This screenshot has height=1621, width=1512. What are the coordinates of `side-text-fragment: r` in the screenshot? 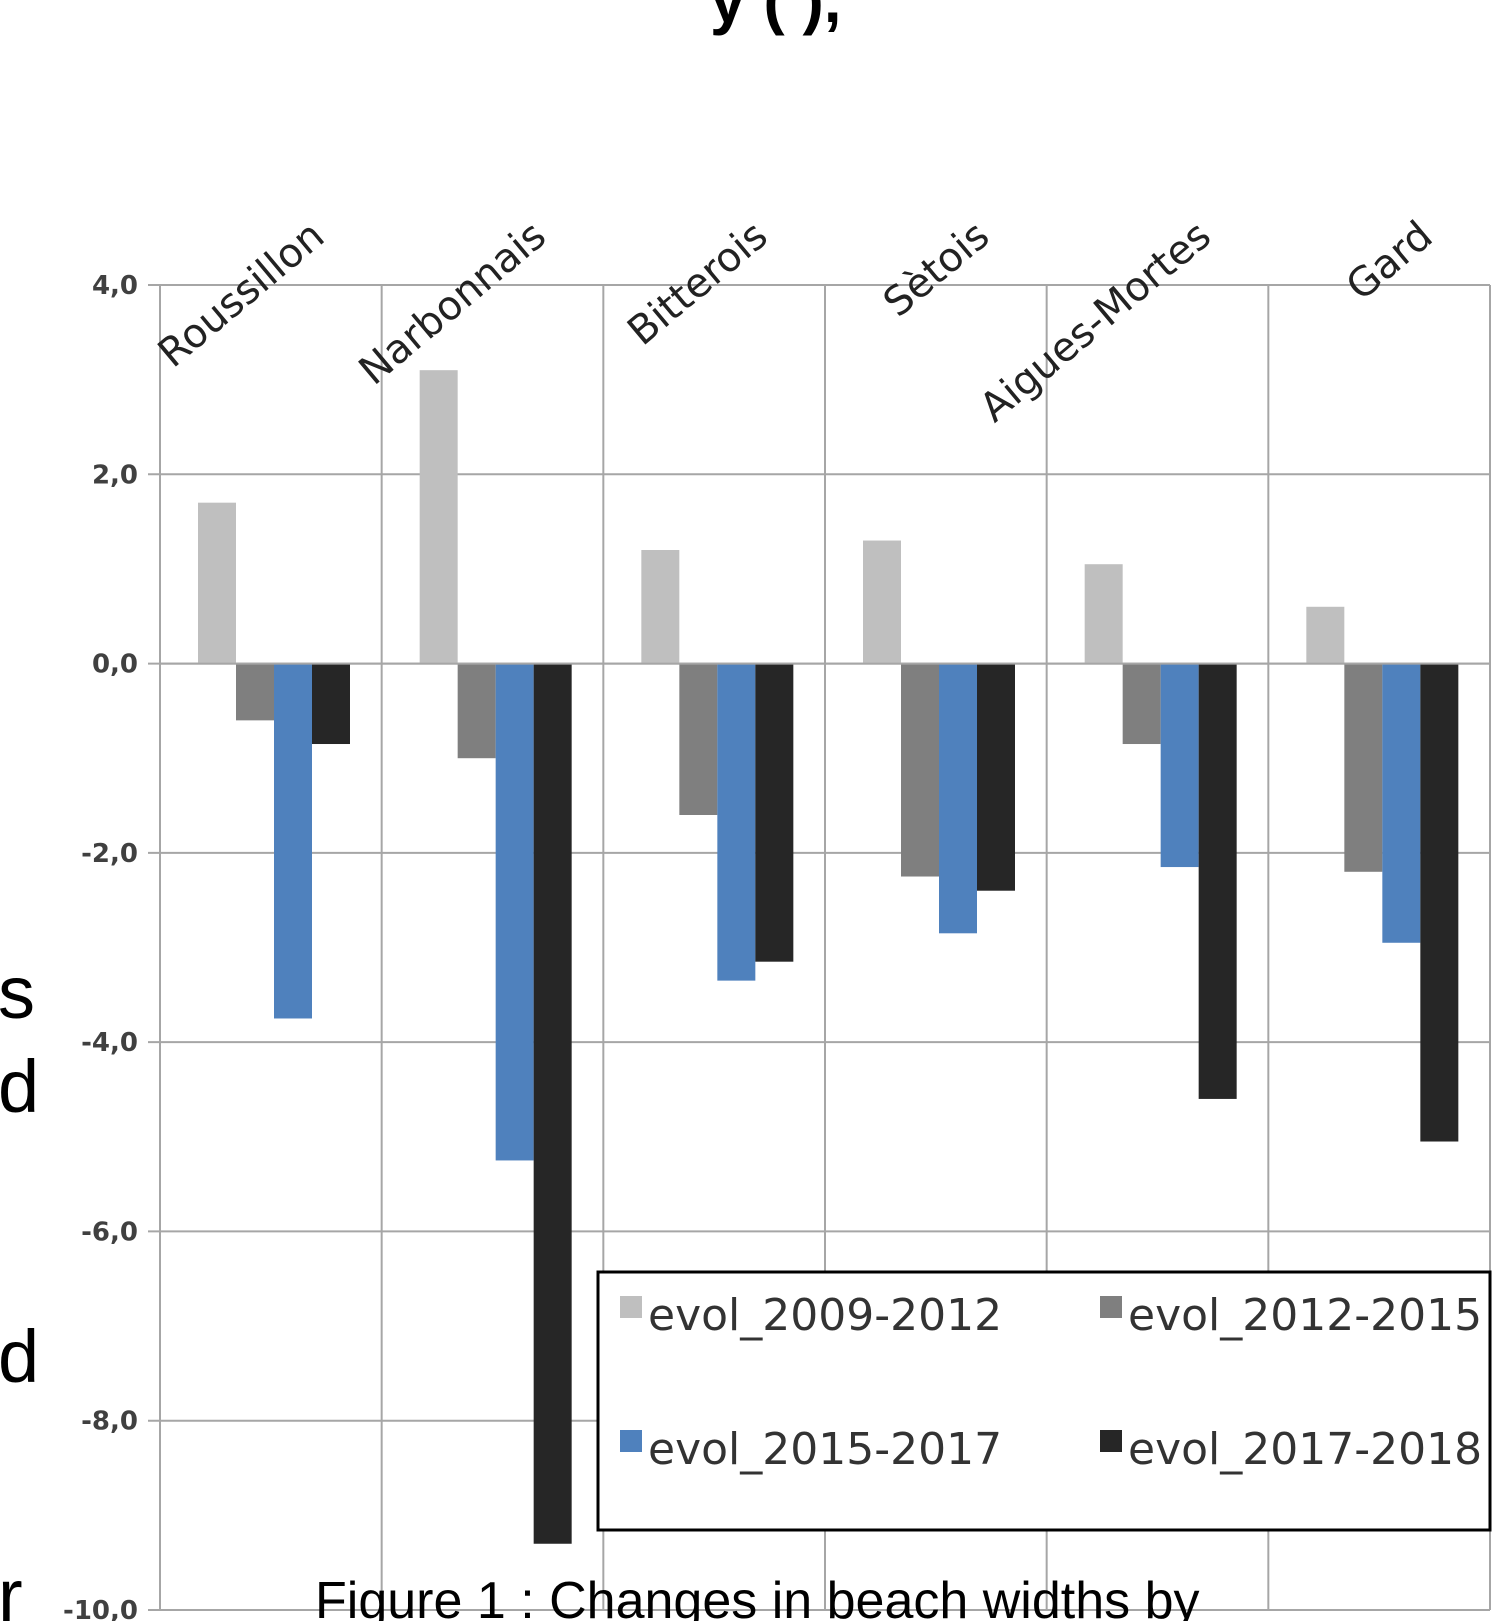 It's located at (11, 1587).